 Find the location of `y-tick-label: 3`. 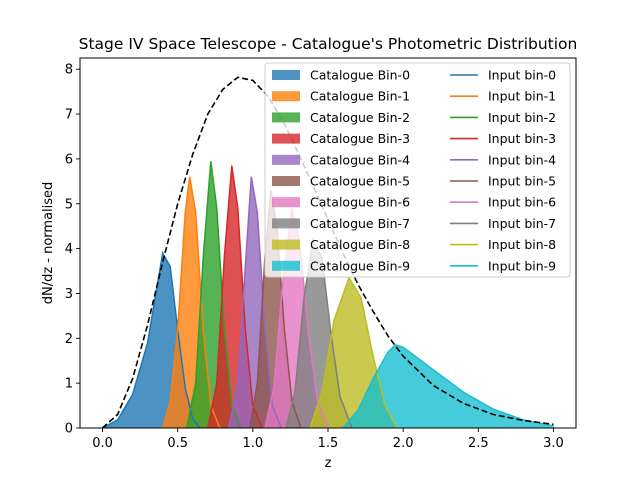

y-tick-label: 3 is located at coordinates (69, 294).